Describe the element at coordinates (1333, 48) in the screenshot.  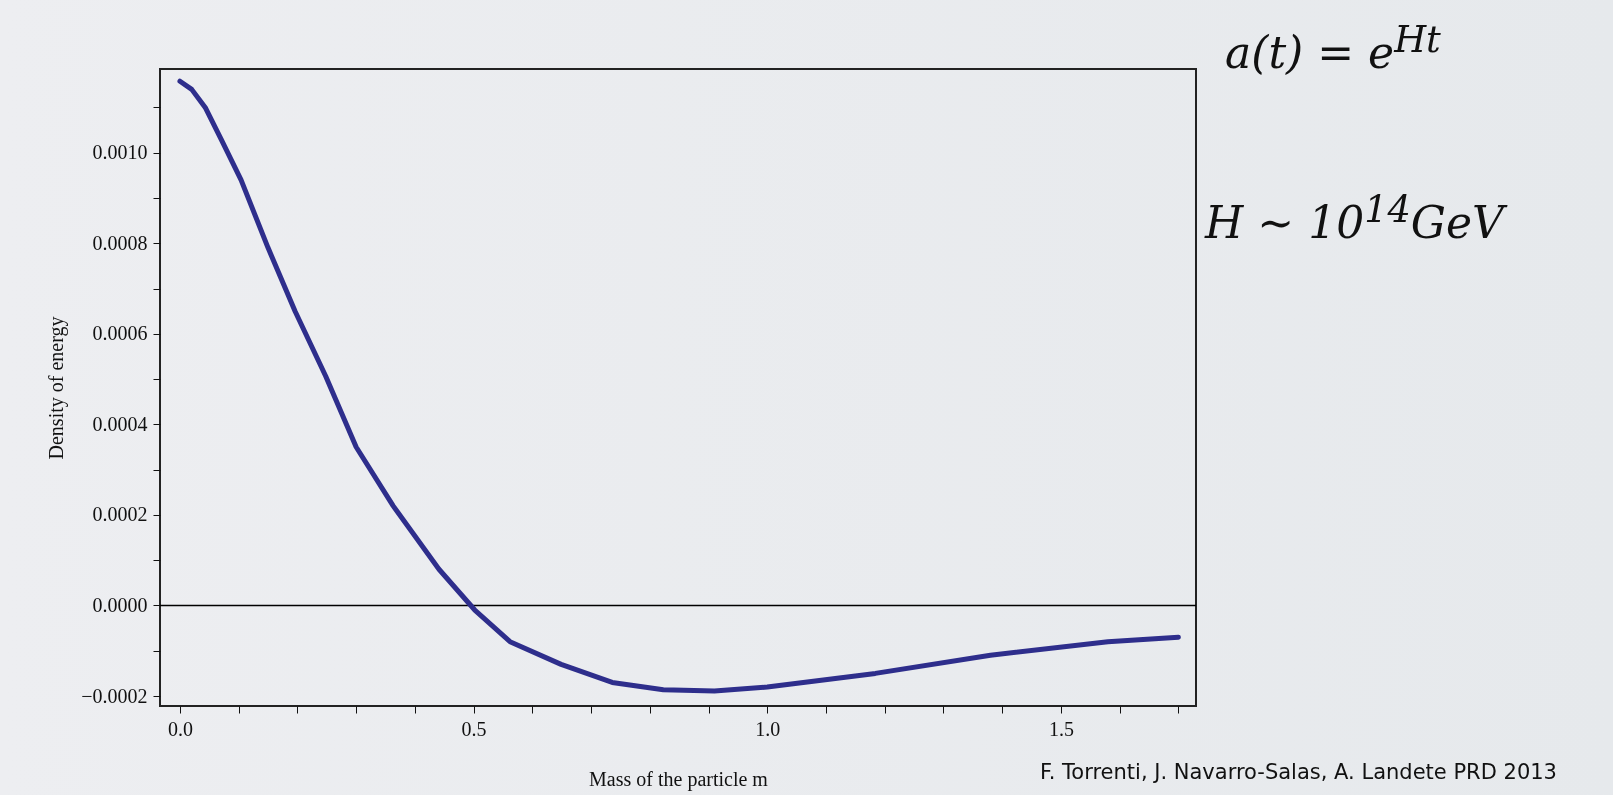
I see `text: a(t) = e$^{Ht}$` at that location.